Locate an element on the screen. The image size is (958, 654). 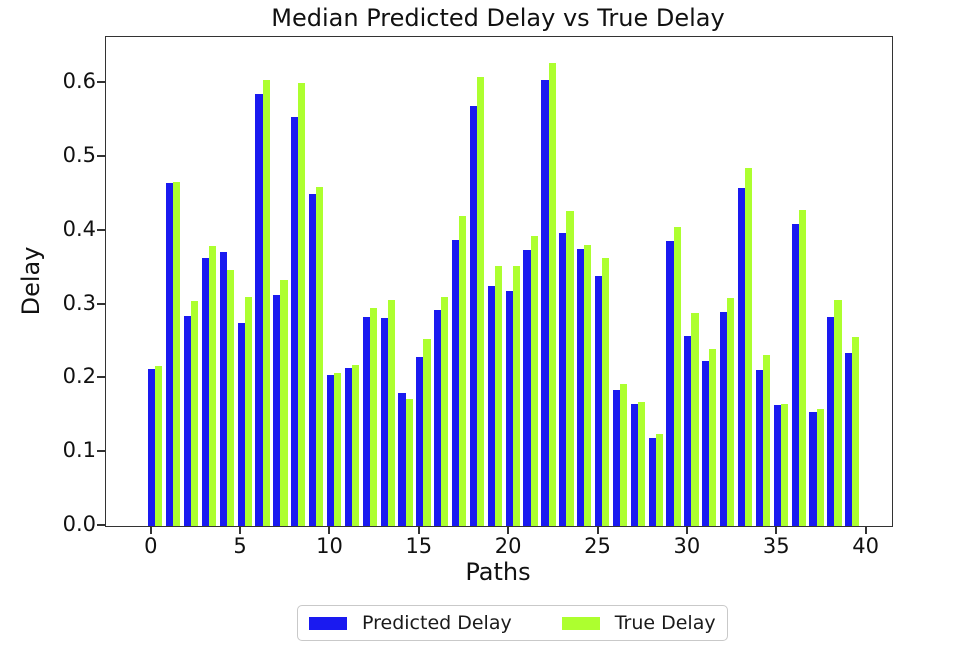
legend-item-predicted: Predicted Delay is located at coordinates (410, 623).